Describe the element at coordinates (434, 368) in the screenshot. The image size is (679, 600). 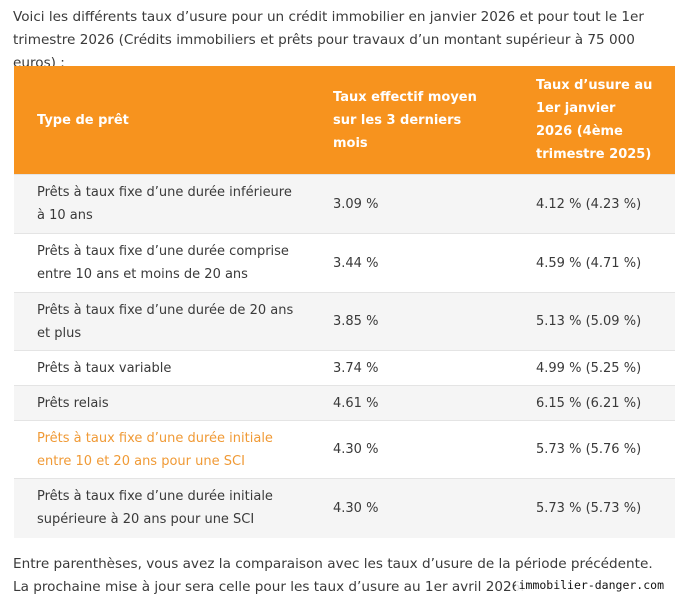
I see `cell-average-rate: 3.74 %` at that location.